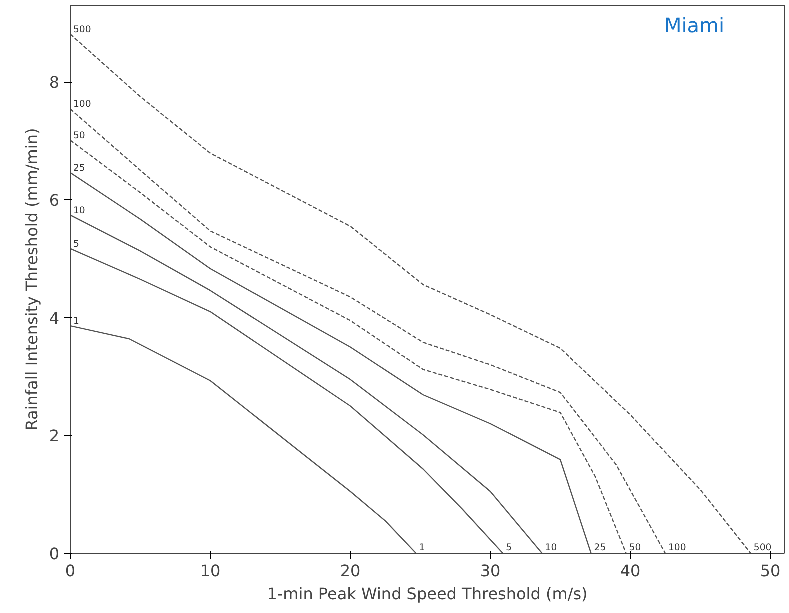 The width and height of the screenshot is (789, 613). I want to click on text: 50, so click(635, 548).